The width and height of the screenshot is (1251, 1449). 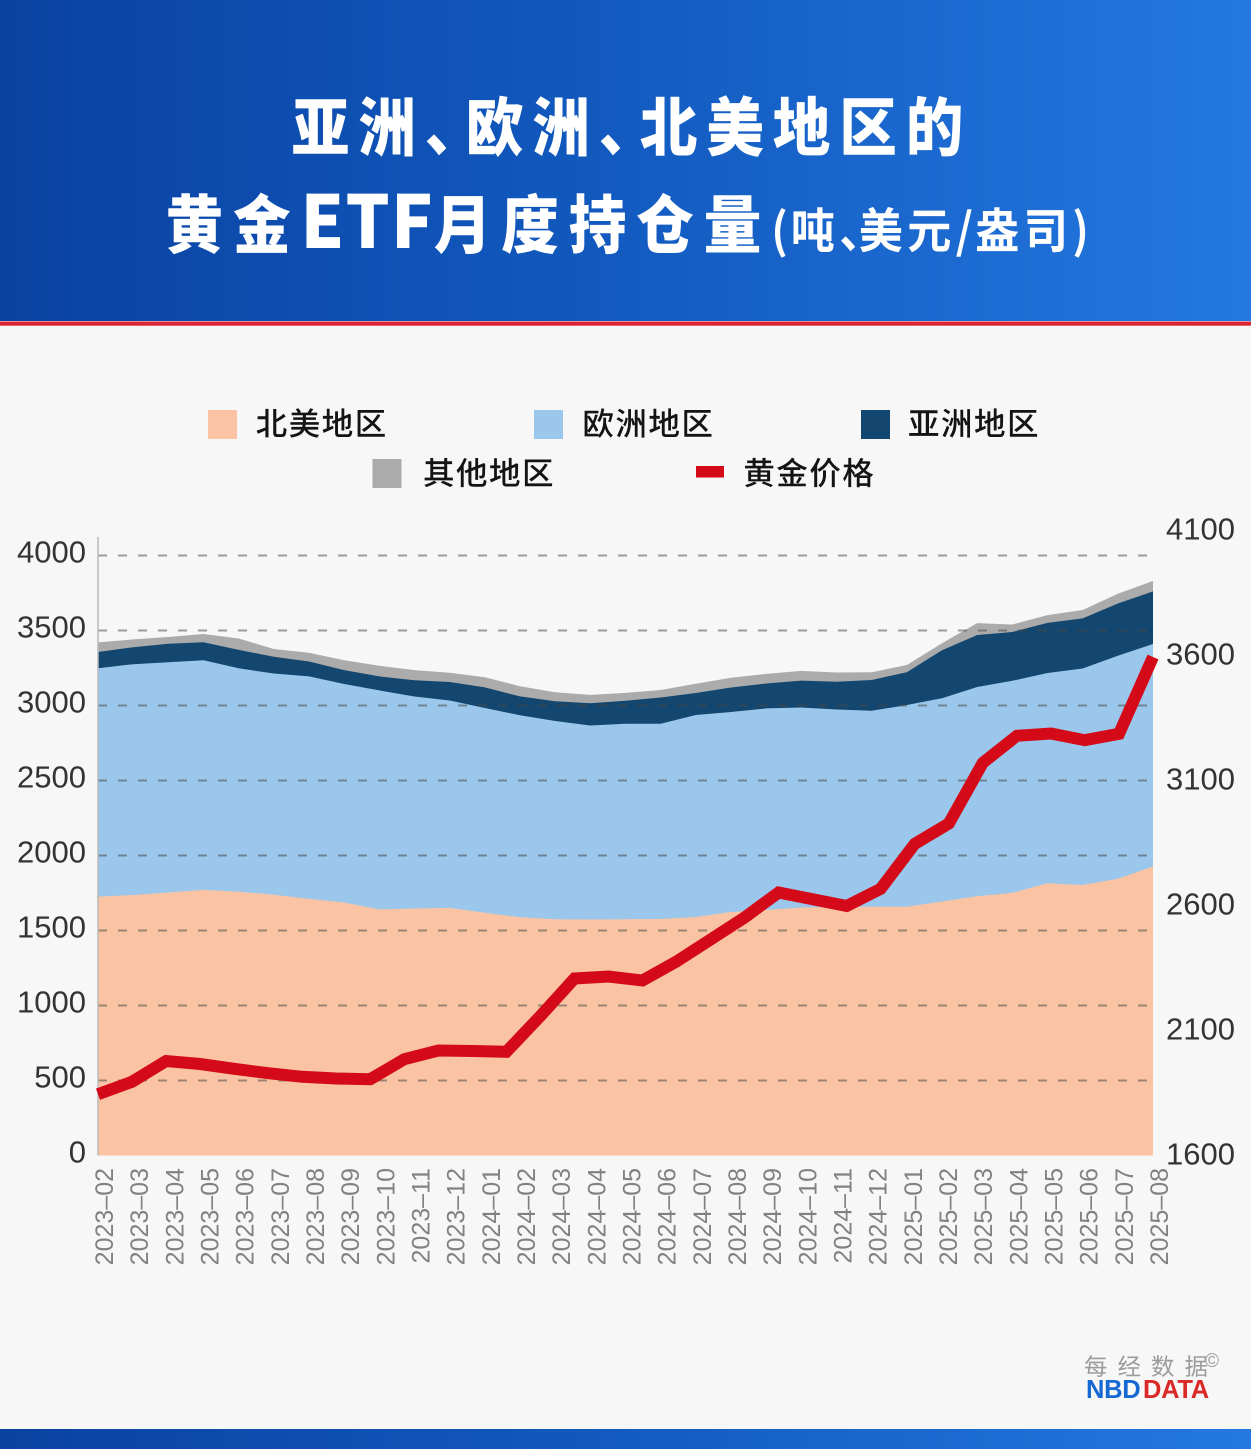 I want to click on svg-text: 3100, so click(x=1200, y=779).